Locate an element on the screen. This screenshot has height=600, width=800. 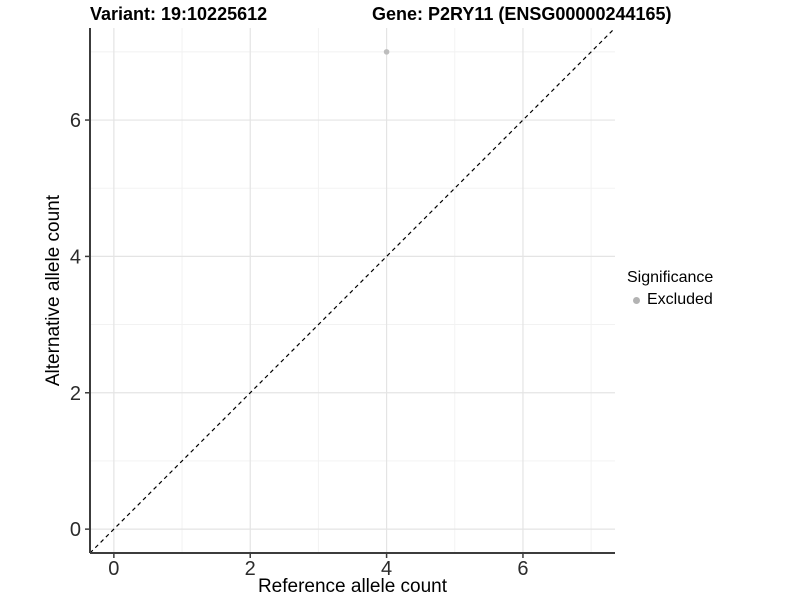
y-tick-label: 4 is located at coordinates (75, 257).